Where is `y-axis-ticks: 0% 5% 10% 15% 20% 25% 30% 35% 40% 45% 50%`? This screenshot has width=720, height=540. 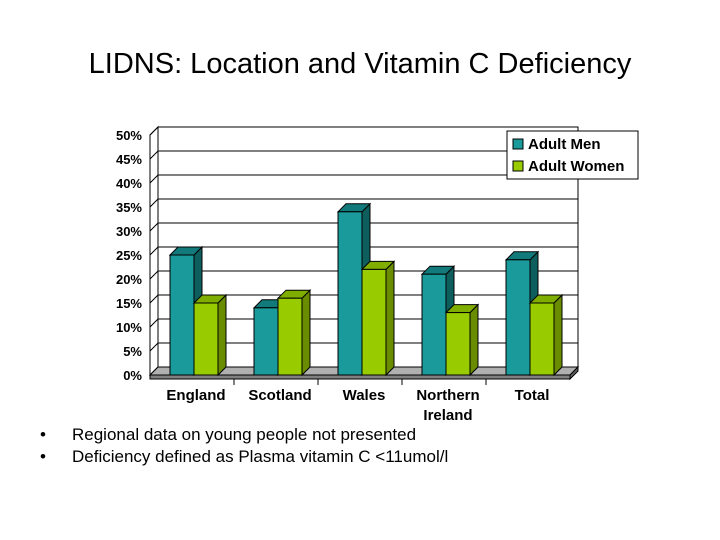 y-axis-ticks: 0% 5% 10% 15% 20% 25% 30% 35% 40% 45% 50% is located at coordinates (129, 255).